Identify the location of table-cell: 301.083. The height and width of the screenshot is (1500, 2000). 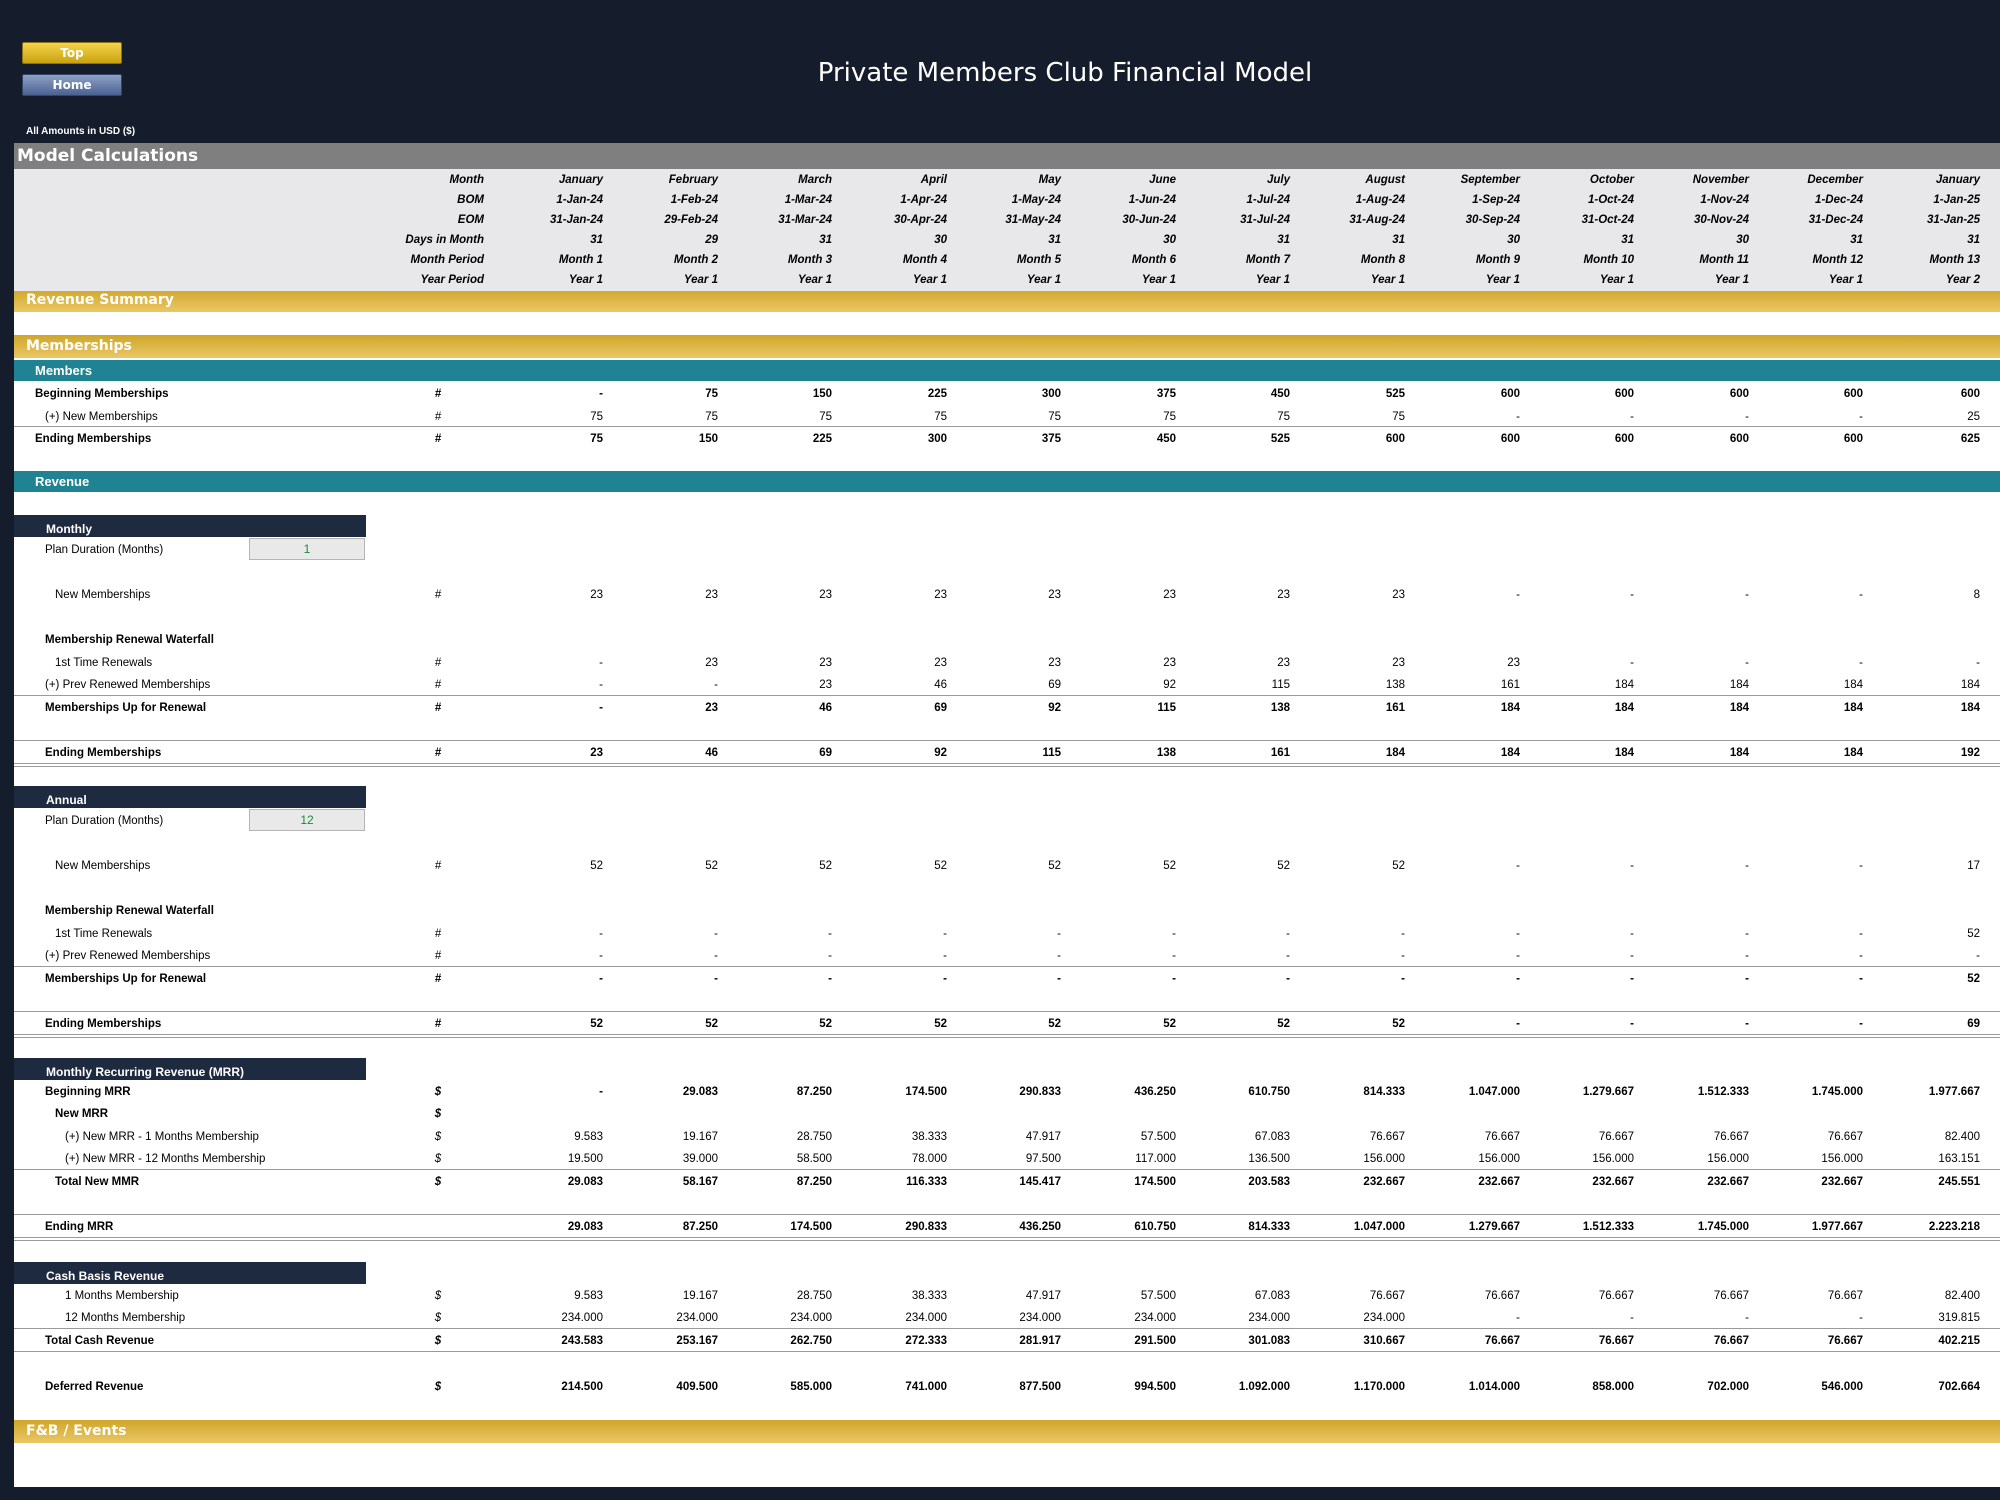
(1269, 1341).